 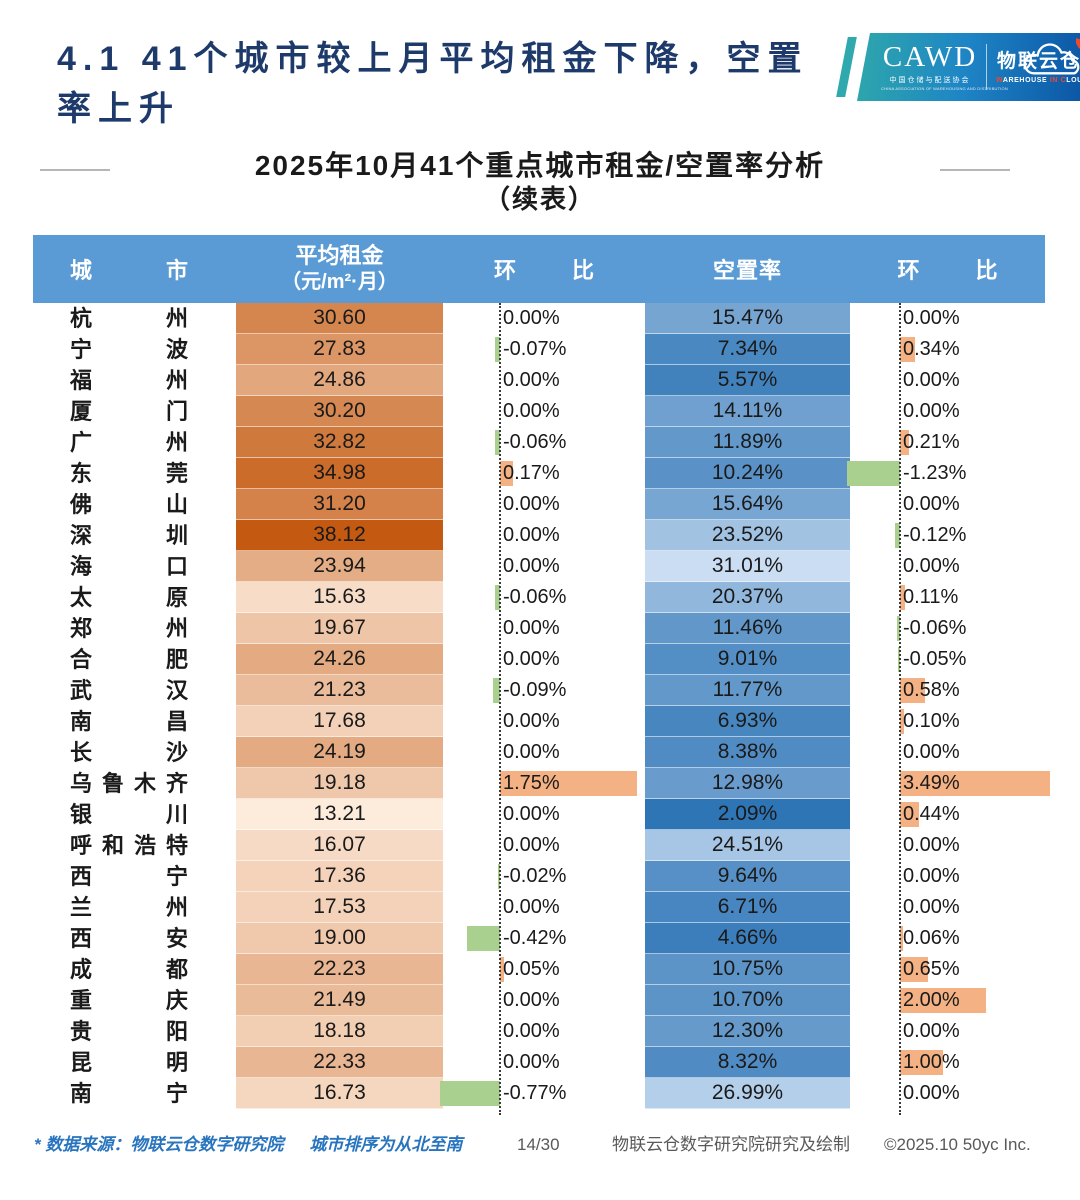 What do you see at coordinates (747, 504) in the screenshot?
I see `vacancy-cell: 15.64%` at bounding box center [747, 504].